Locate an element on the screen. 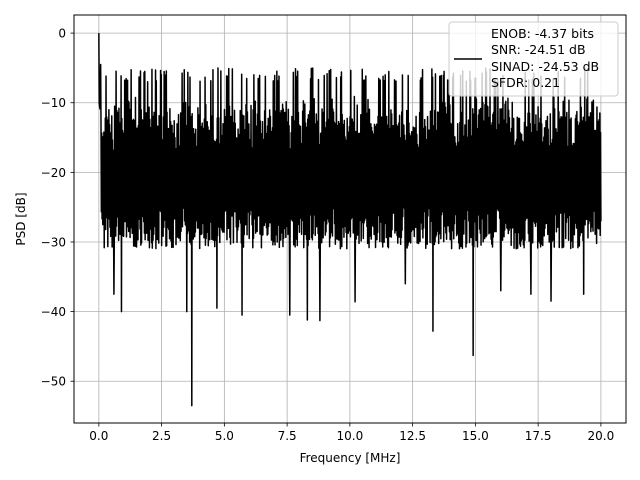 The image size is (640, 480). x-tick-label: 15.0 is located at coordinates (475, 436).